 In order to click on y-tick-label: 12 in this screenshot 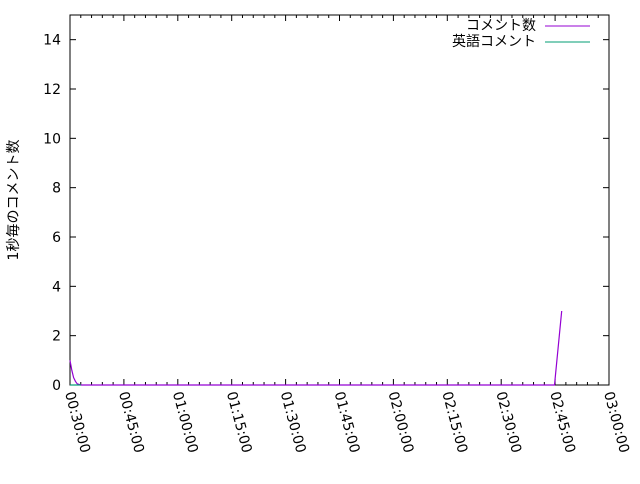, I will do `click(52, 90)`.